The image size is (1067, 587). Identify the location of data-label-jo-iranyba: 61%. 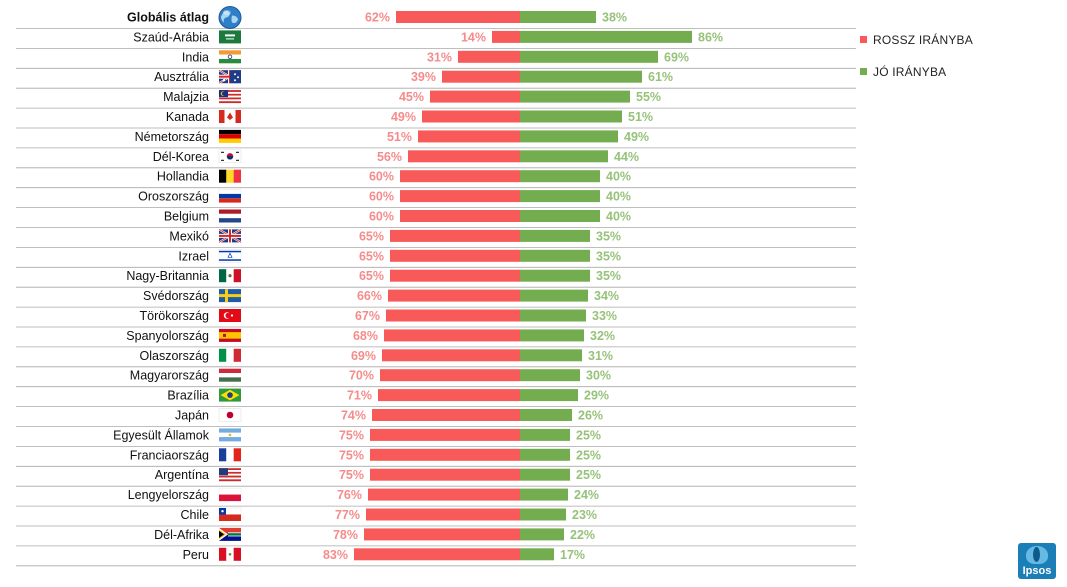
(660, 77).